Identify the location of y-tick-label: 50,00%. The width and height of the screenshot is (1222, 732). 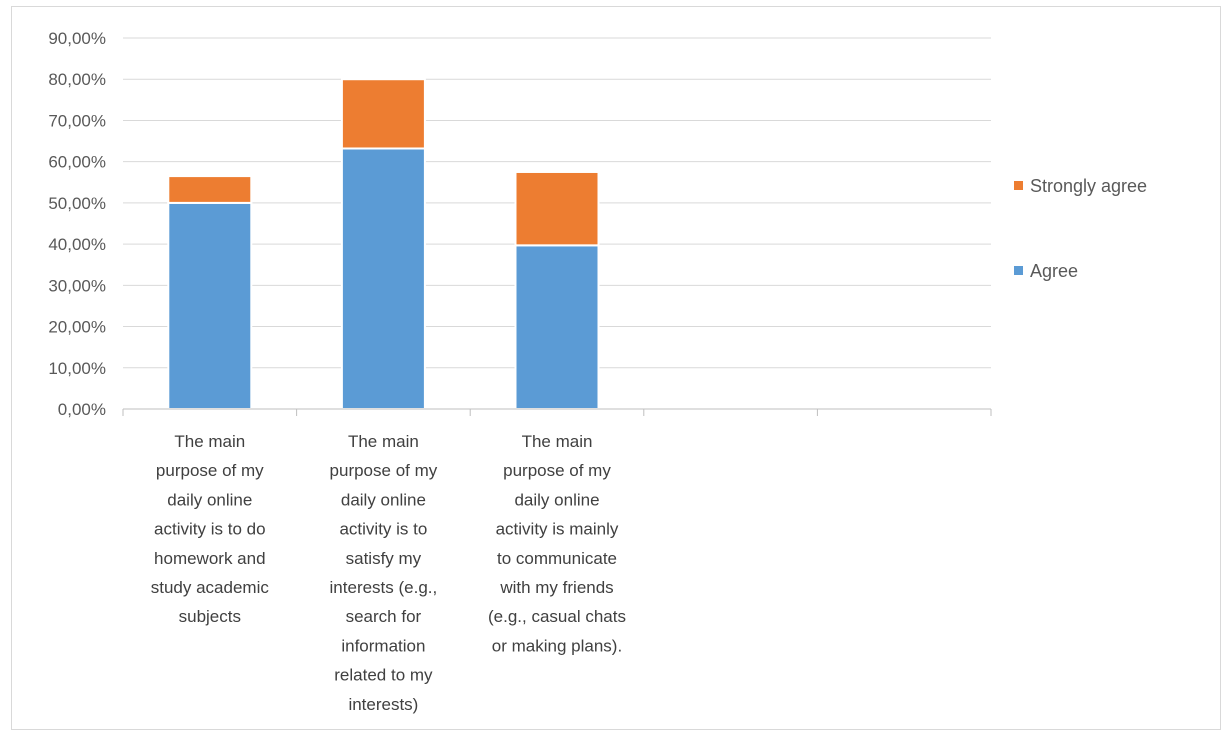
(77, 203).